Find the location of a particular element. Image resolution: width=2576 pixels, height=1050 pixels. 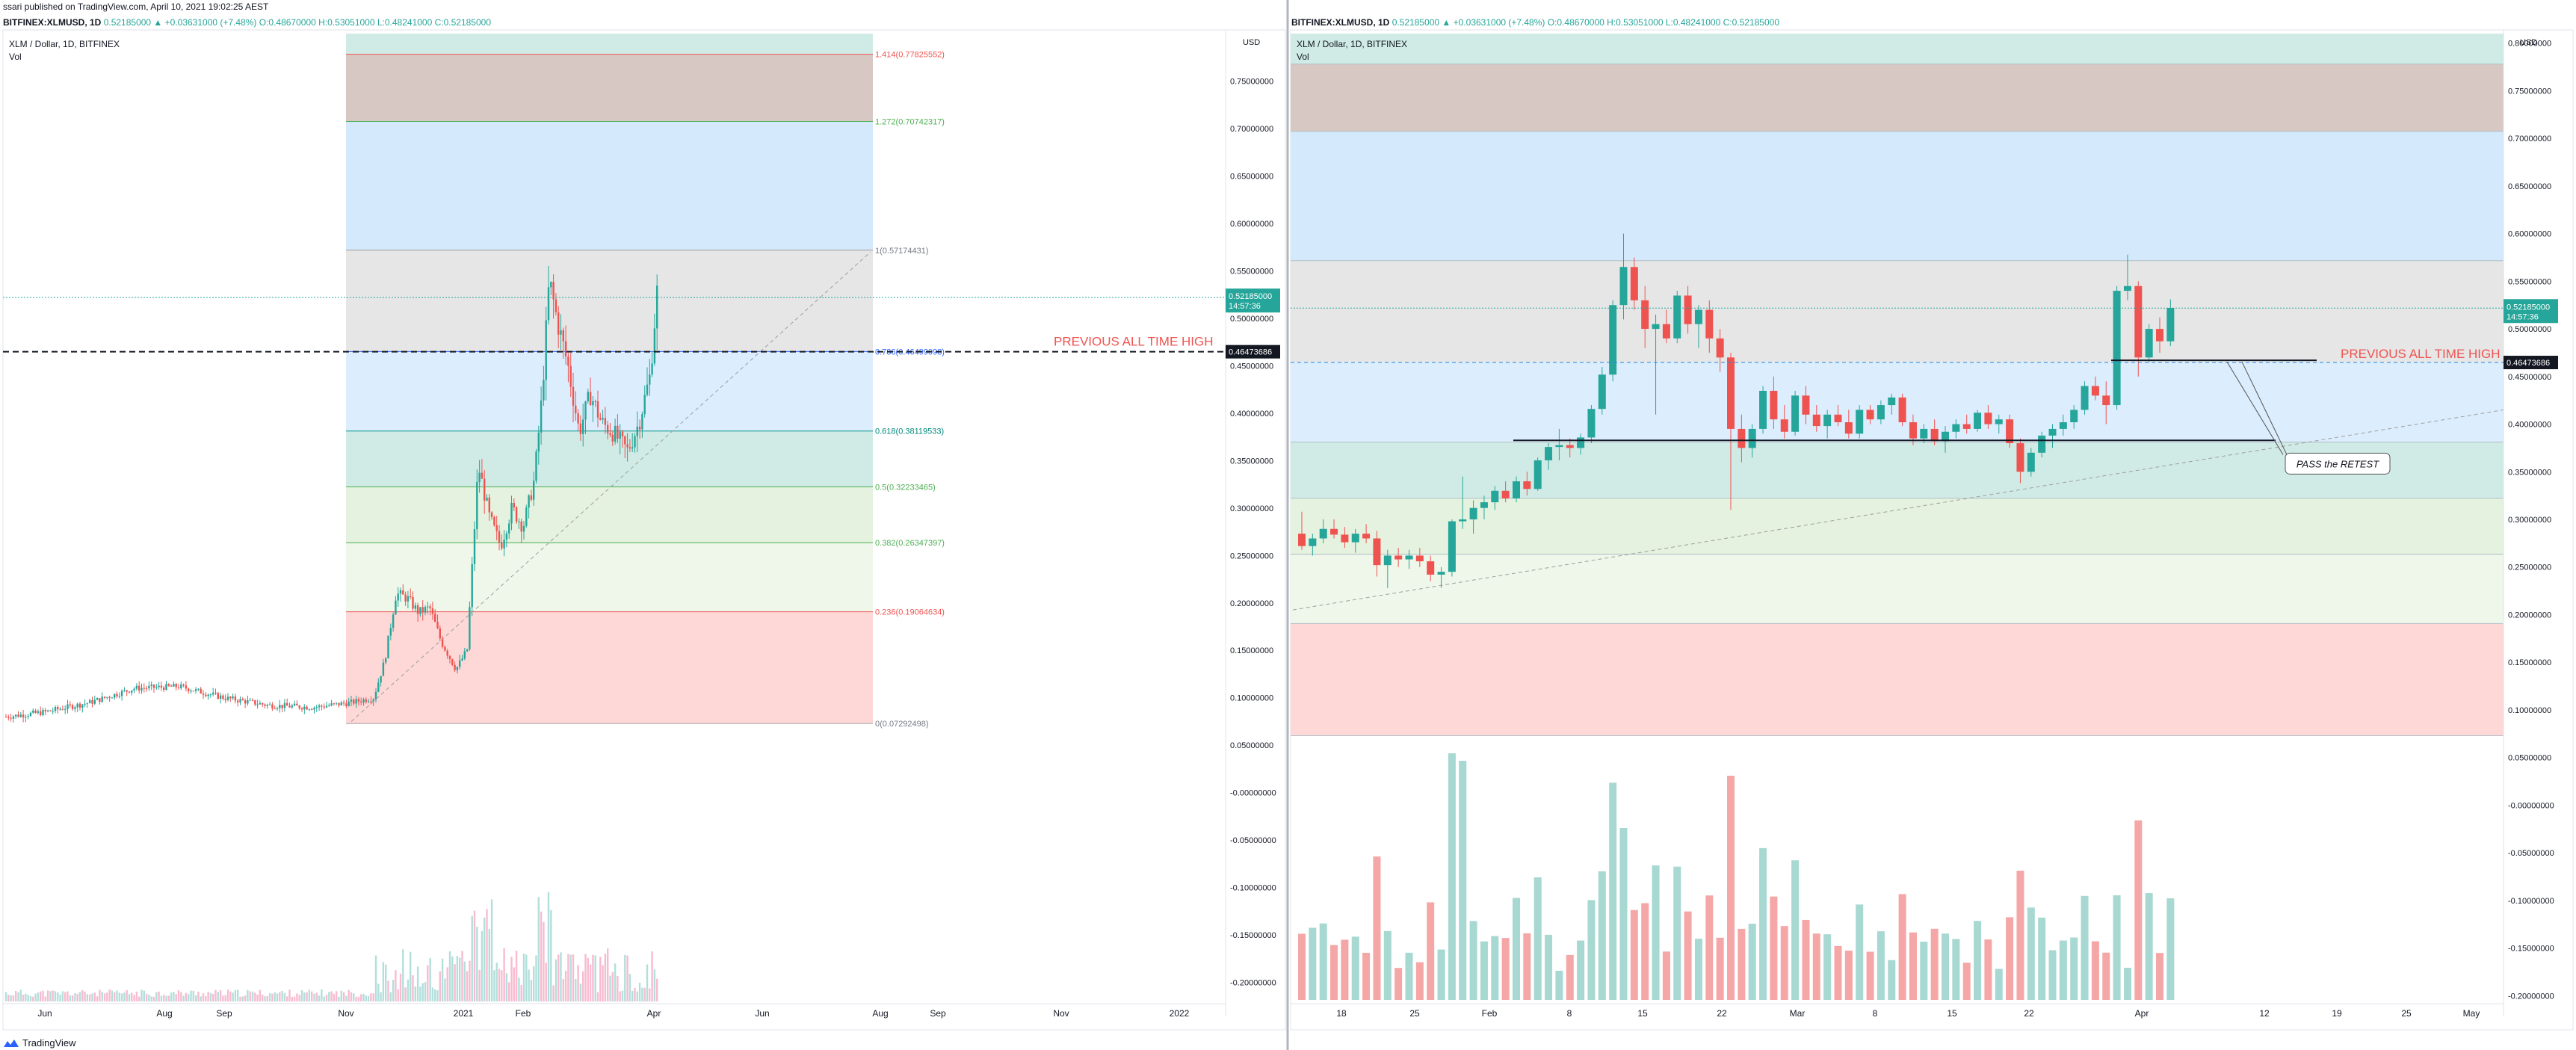

right-symbol: BITFINEX:XLMUSD, 1D is located at coordinates (1341, 22).